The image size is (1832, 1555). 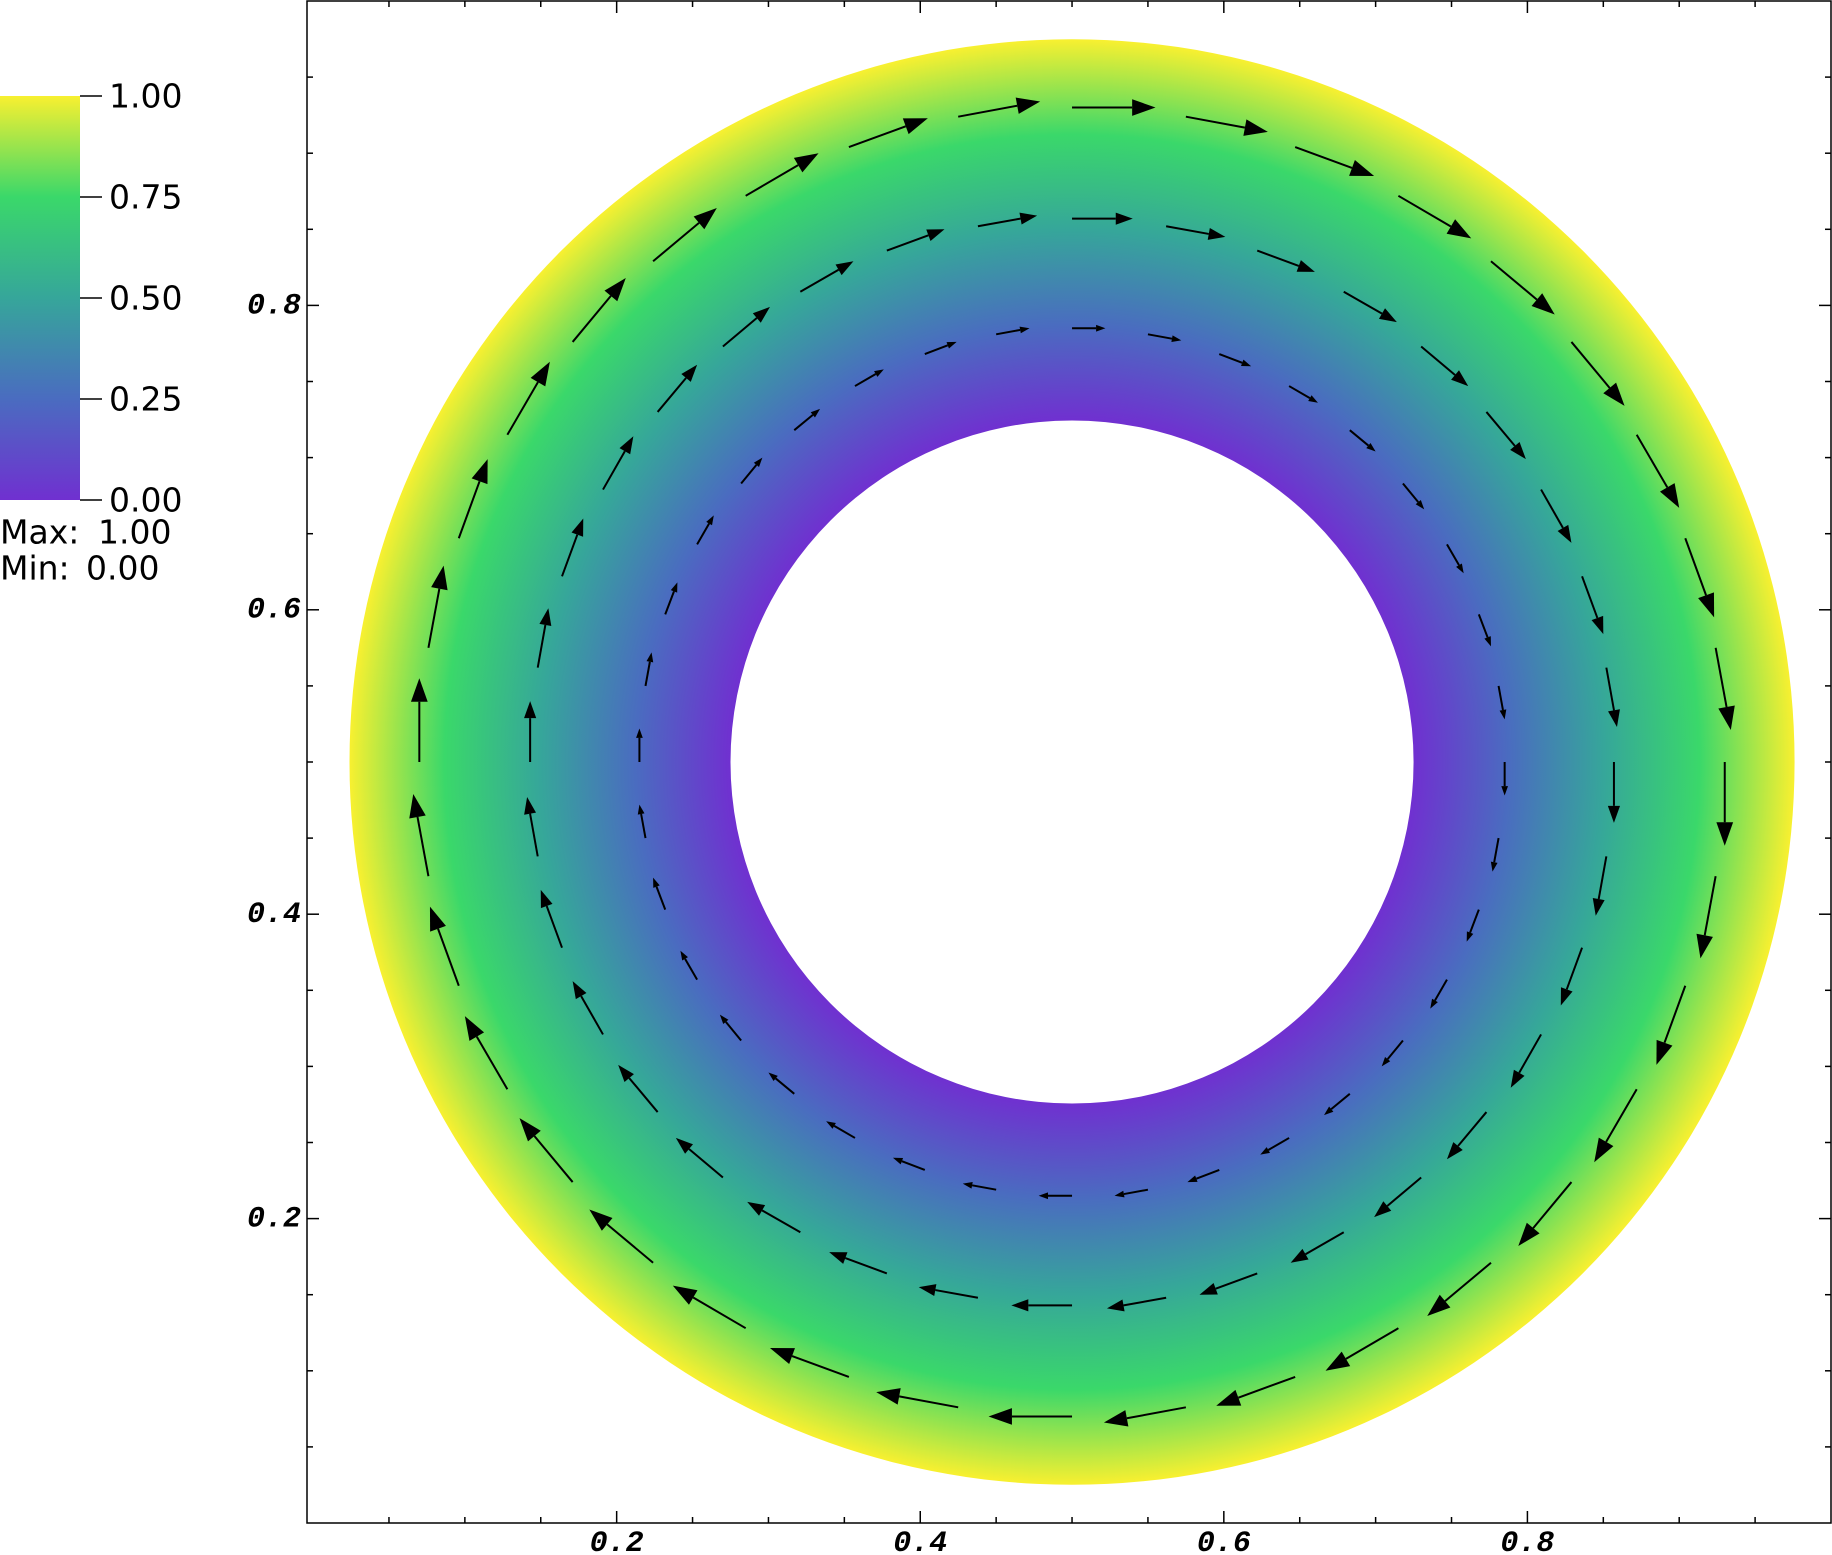 What do you see at coordinates (274, 611) in the screenshot?
I see `y-tick-label: 0.6` at bounding box center [274, 611].